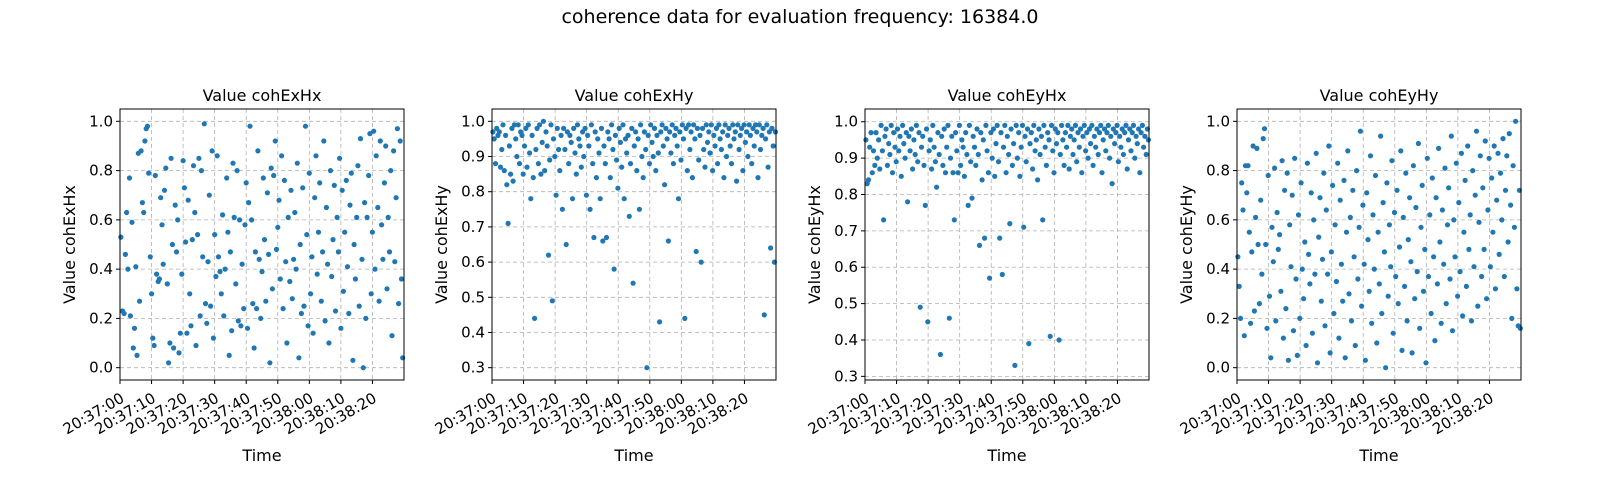 The width and height of the screenshot is (1600, 500). I want to click on y-tick-label: 0.8, so click(473, 192).